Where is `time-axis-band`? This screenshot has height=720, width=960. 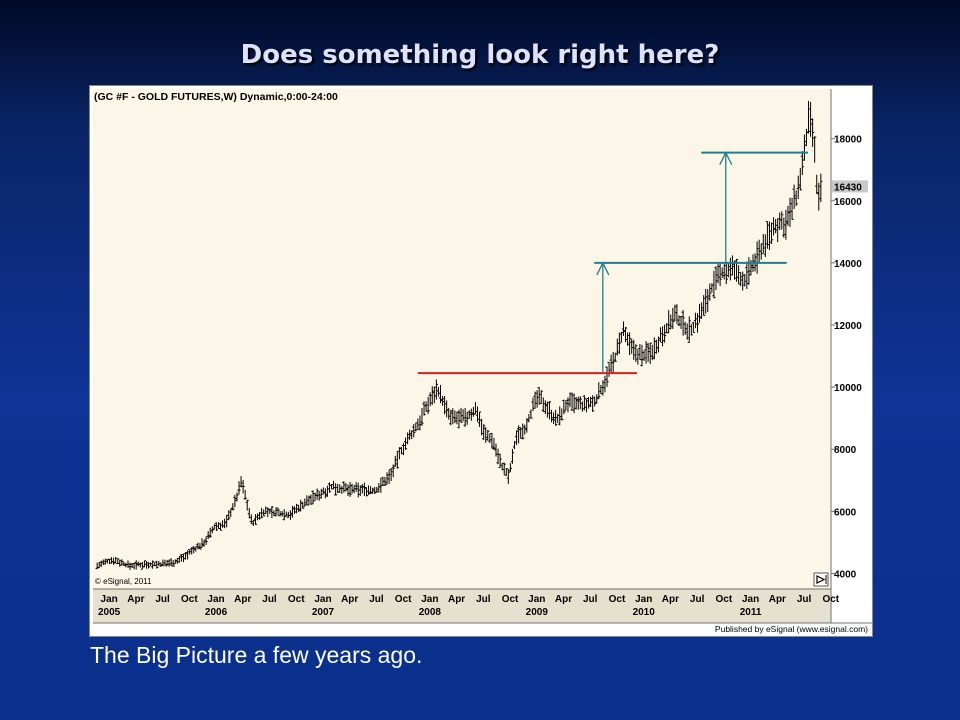 time-axis-band is located at coordinates (462, 606).